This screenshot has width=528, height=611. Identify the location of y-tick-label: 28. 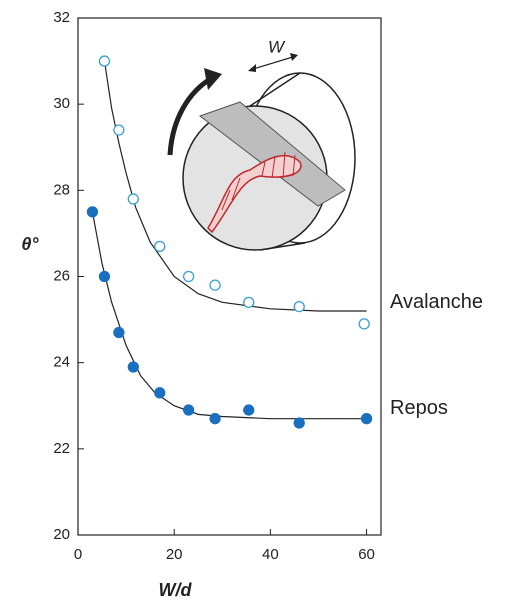
(61, 189).